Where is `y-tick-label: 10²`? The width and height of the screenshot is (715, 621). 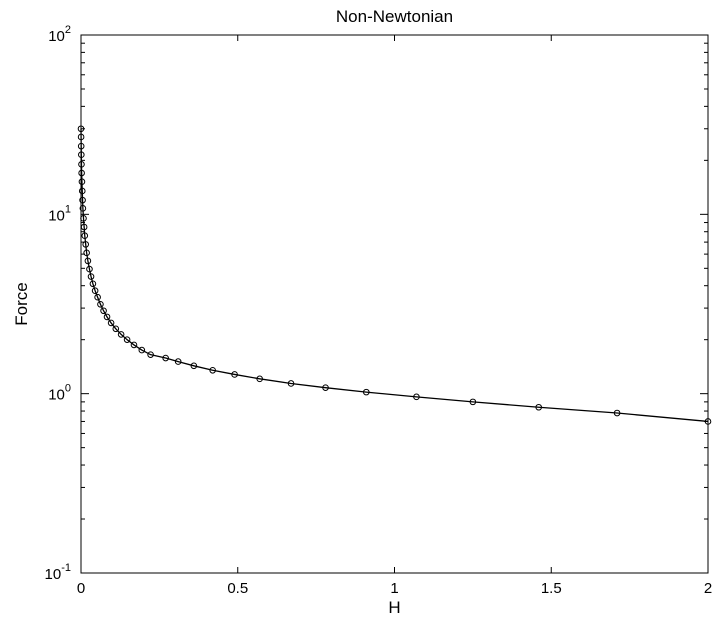 y-tick-label: 10² is located at coordinates (59, 34).